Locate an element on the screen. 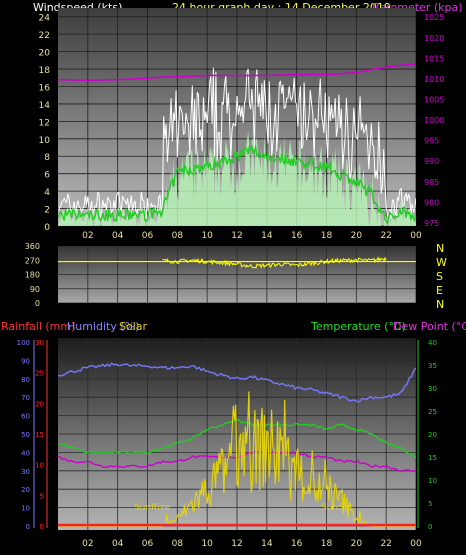 This screenshot has width=466, height=555. x-tick-label: 20 is located at coordinates (357, 236).